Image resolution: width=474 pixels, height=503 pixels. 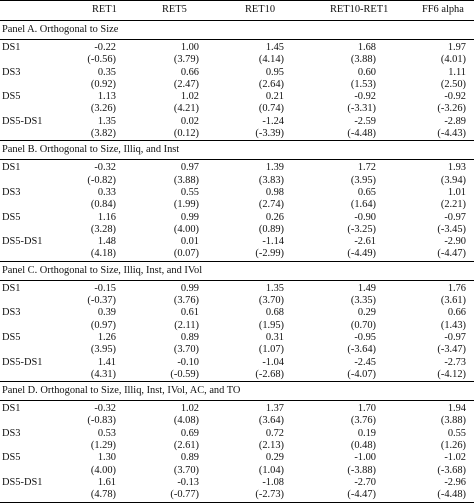 What do you see at coordinates (274, 192) in the screenshot?
I see `coefficient-cell: 0.98` at bounding box center [274, 192].